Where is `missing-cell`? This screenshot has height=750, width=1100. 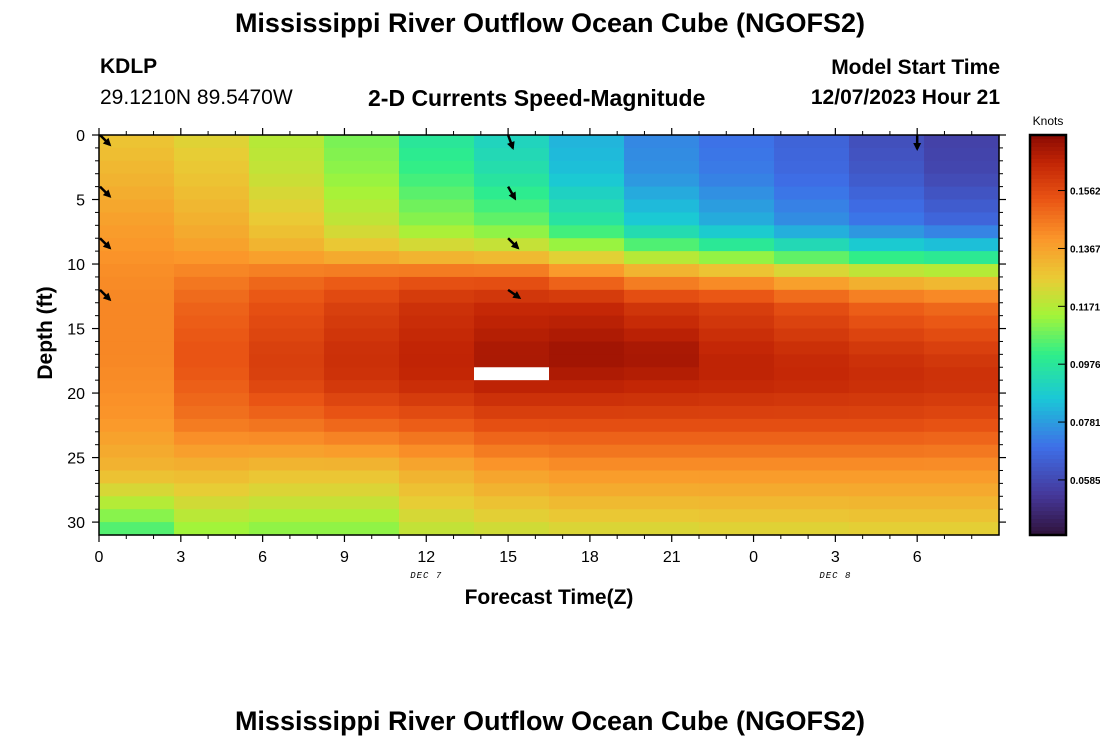 missing-cell is located at coordinates (512, 374).